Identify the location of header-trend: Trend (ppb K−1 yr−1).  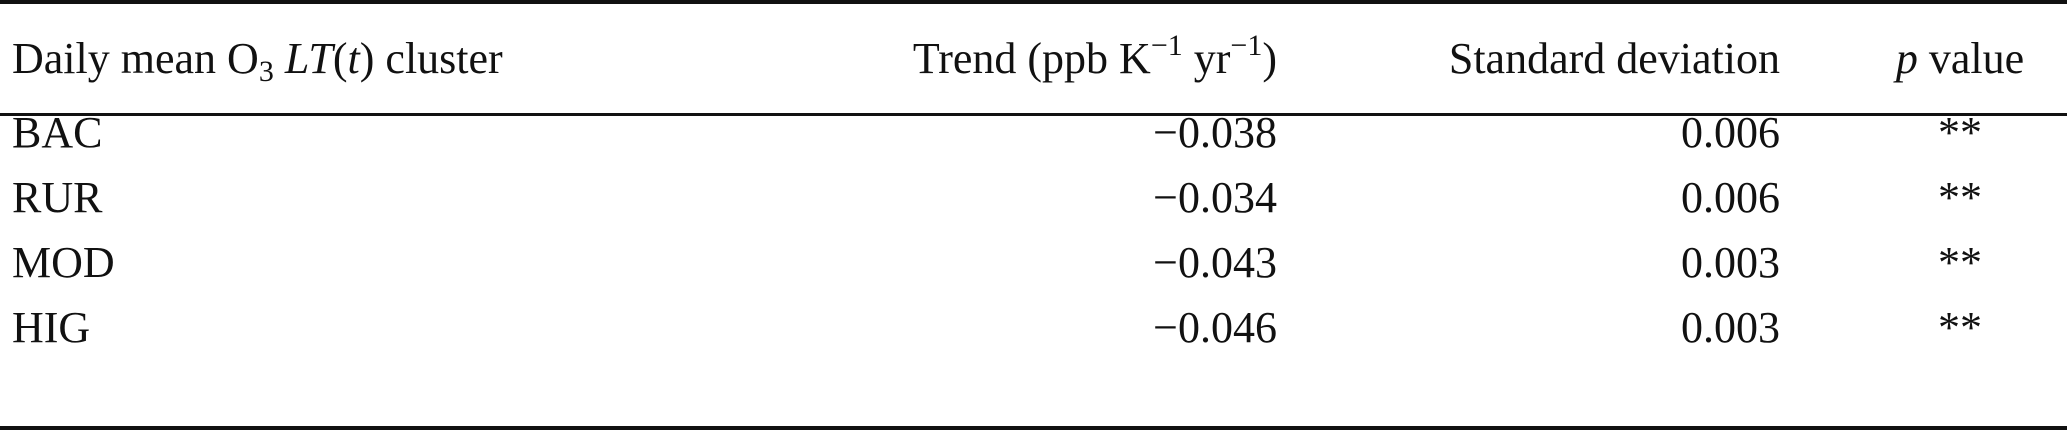
(1094, 56).